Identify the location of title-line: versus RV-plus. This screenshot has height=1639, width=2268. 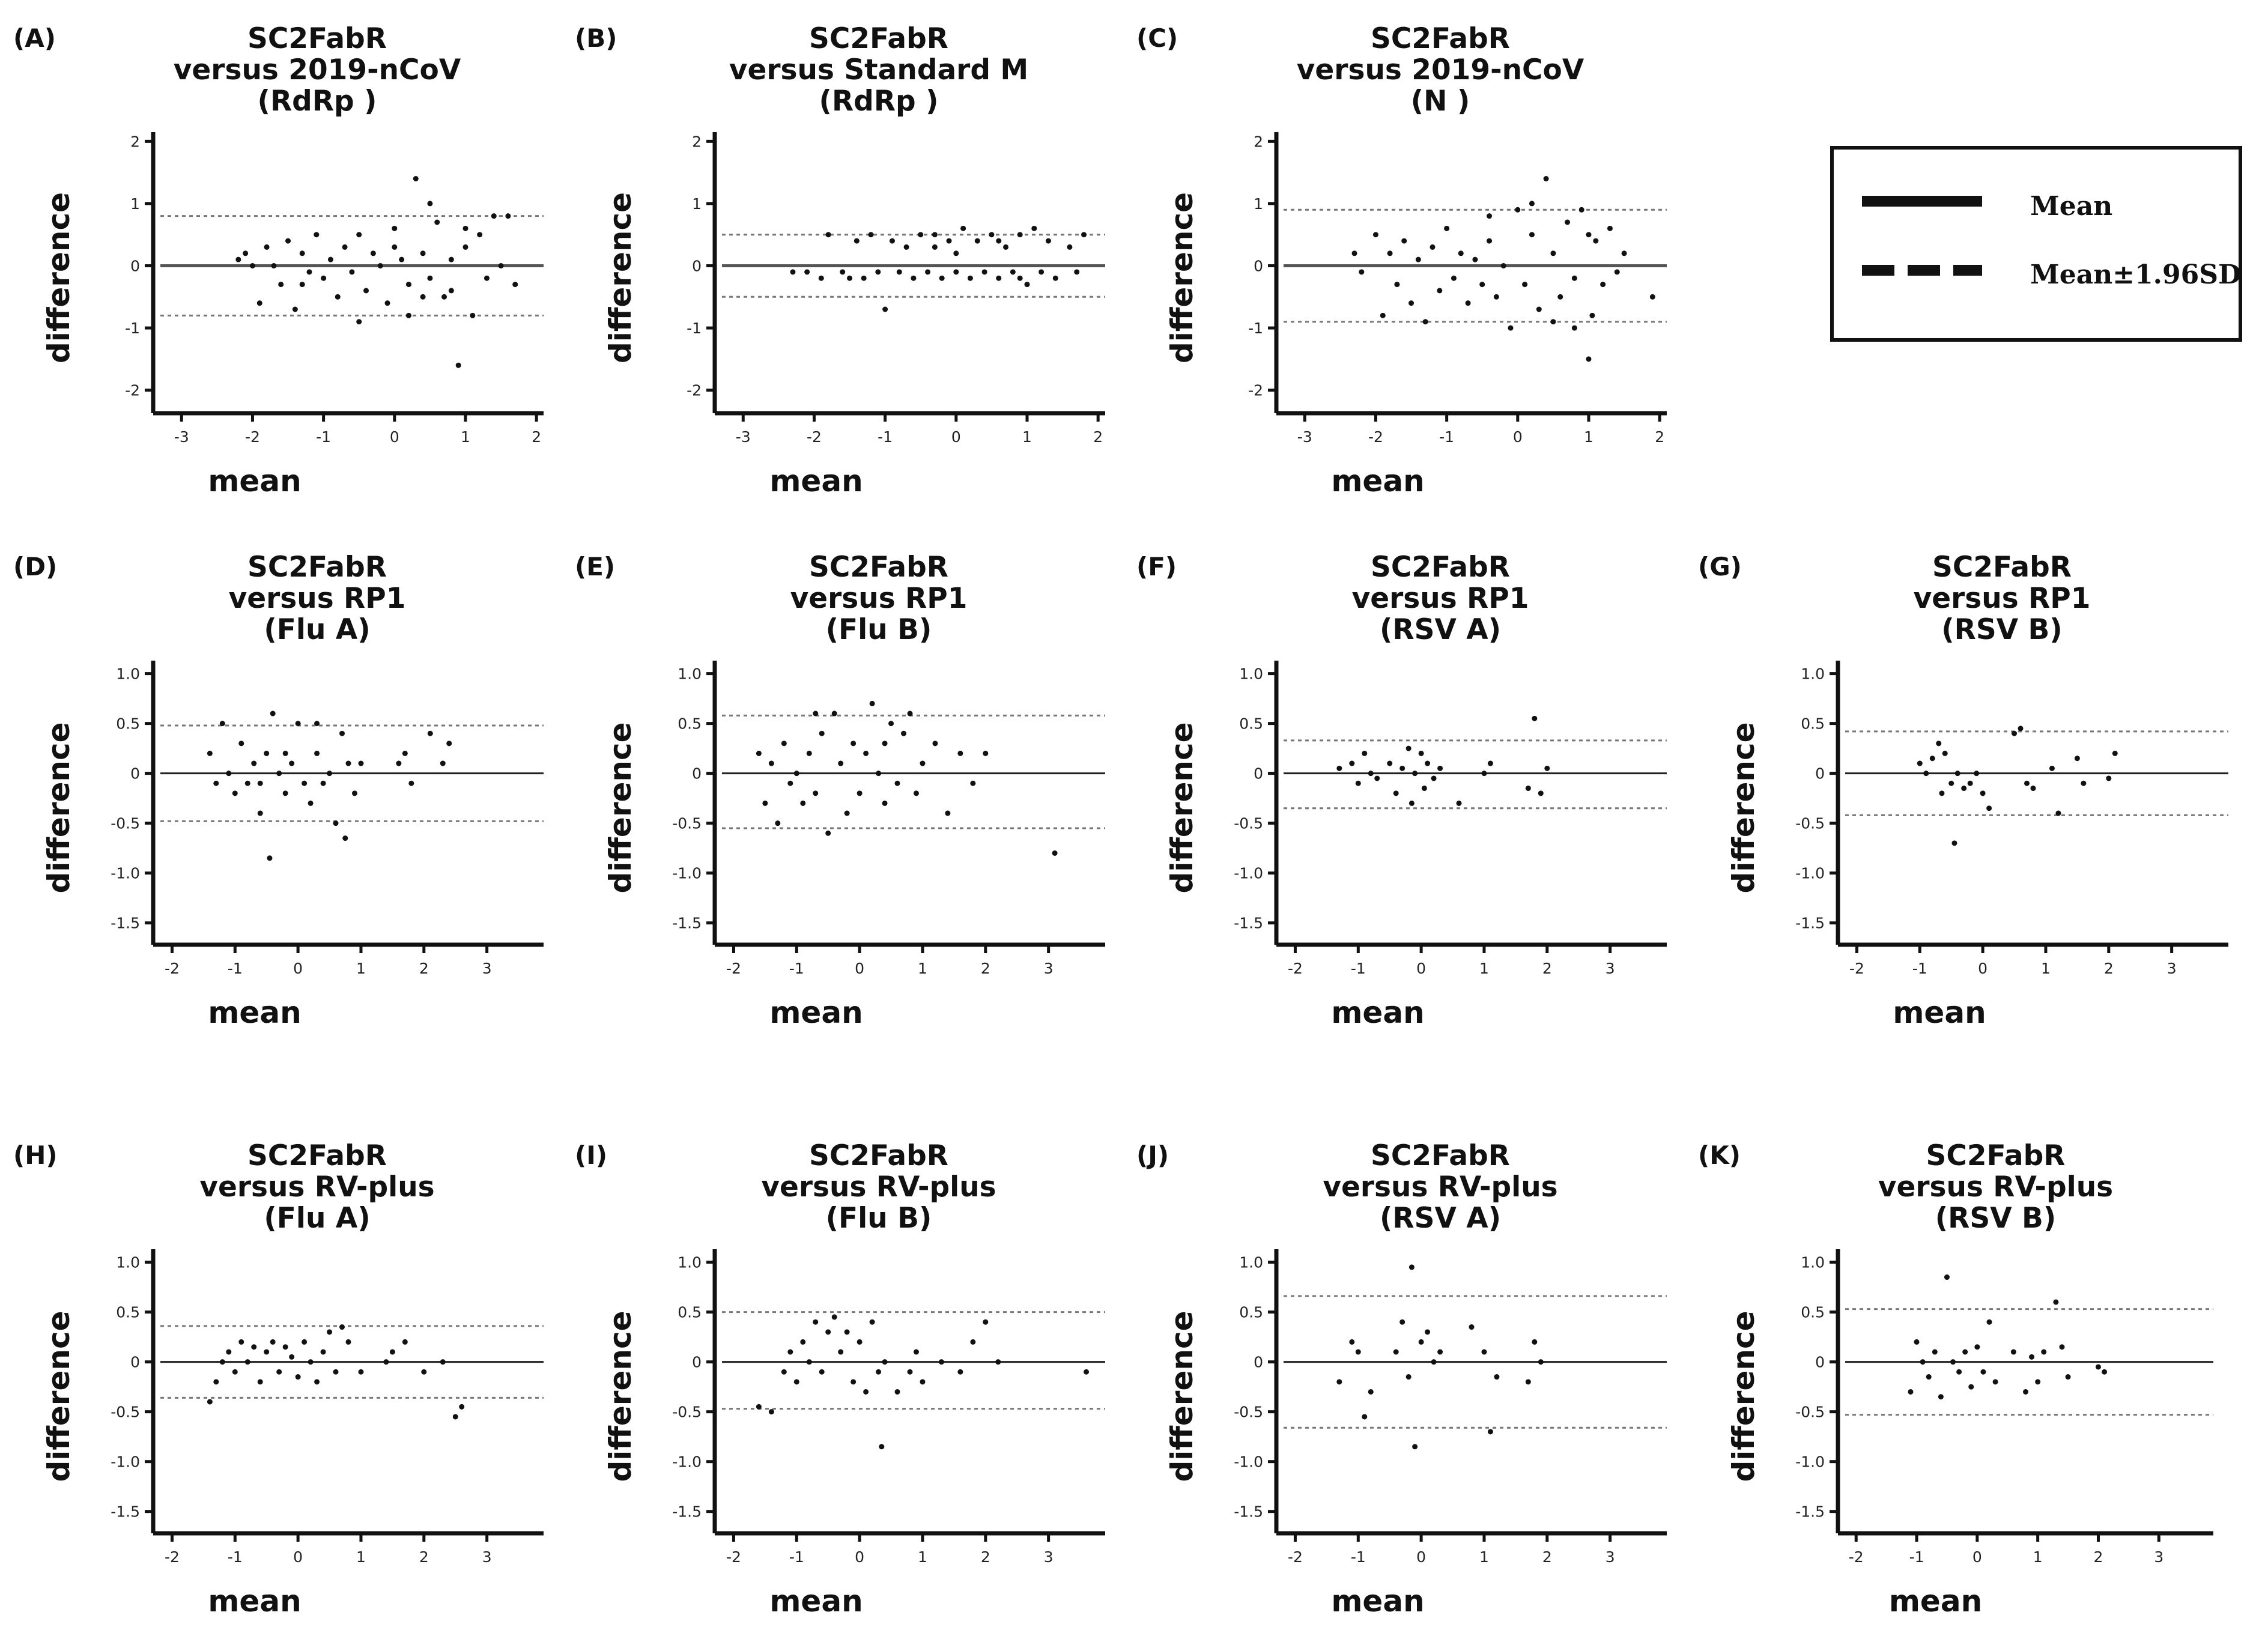
(1440, 1187).